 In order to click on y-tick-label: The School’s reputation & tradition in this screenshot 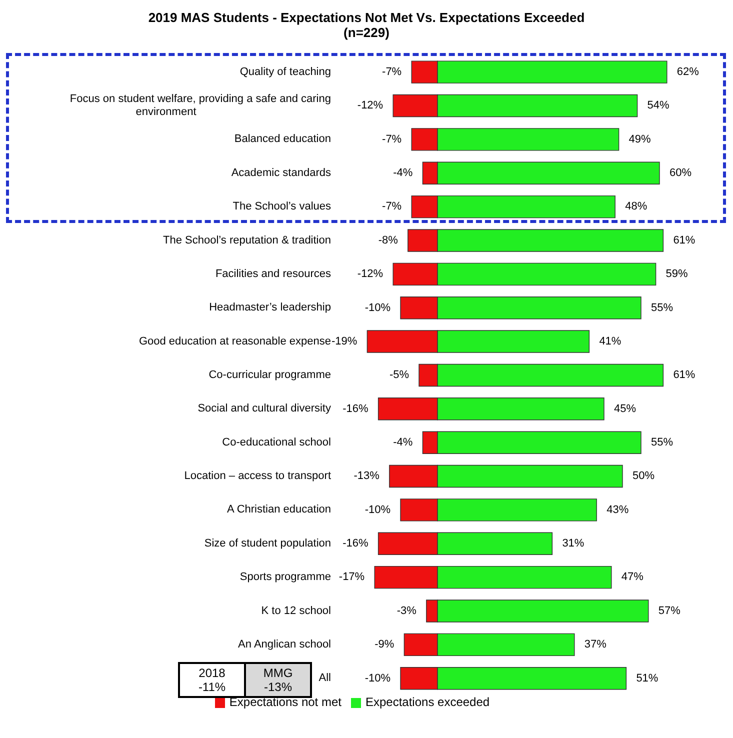, I will do `click(247, 240)`.